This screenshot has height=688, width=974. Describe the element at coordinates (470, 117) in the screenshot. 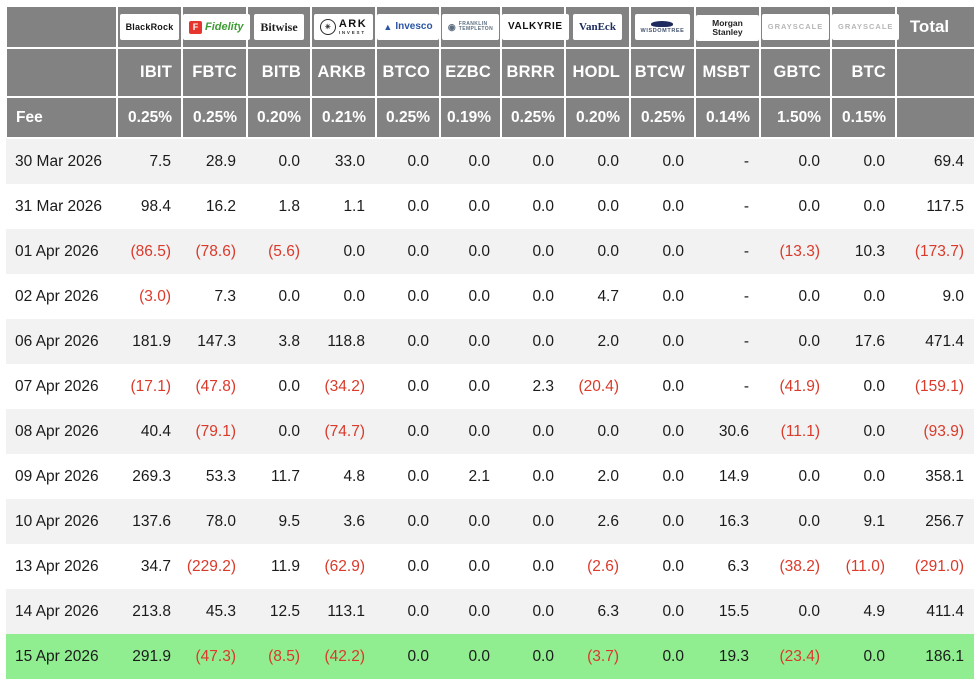

I see `fee-ezbc: 0.19%` at that location.